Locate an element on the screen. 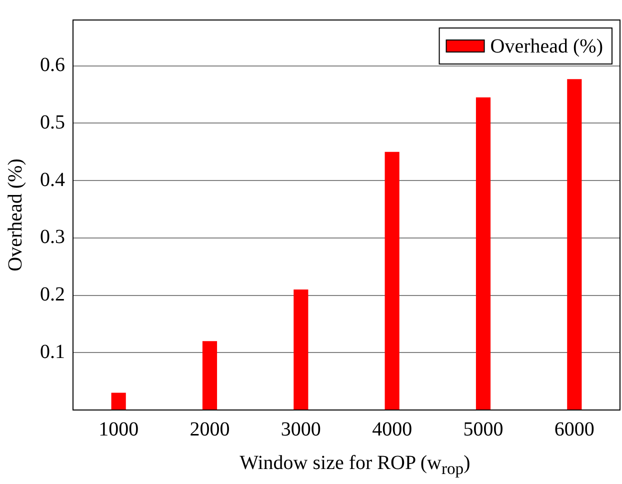 The height and width of the screenshot is (484, 622). x-tick-label: 3000 is located at coordinates (300, 429).